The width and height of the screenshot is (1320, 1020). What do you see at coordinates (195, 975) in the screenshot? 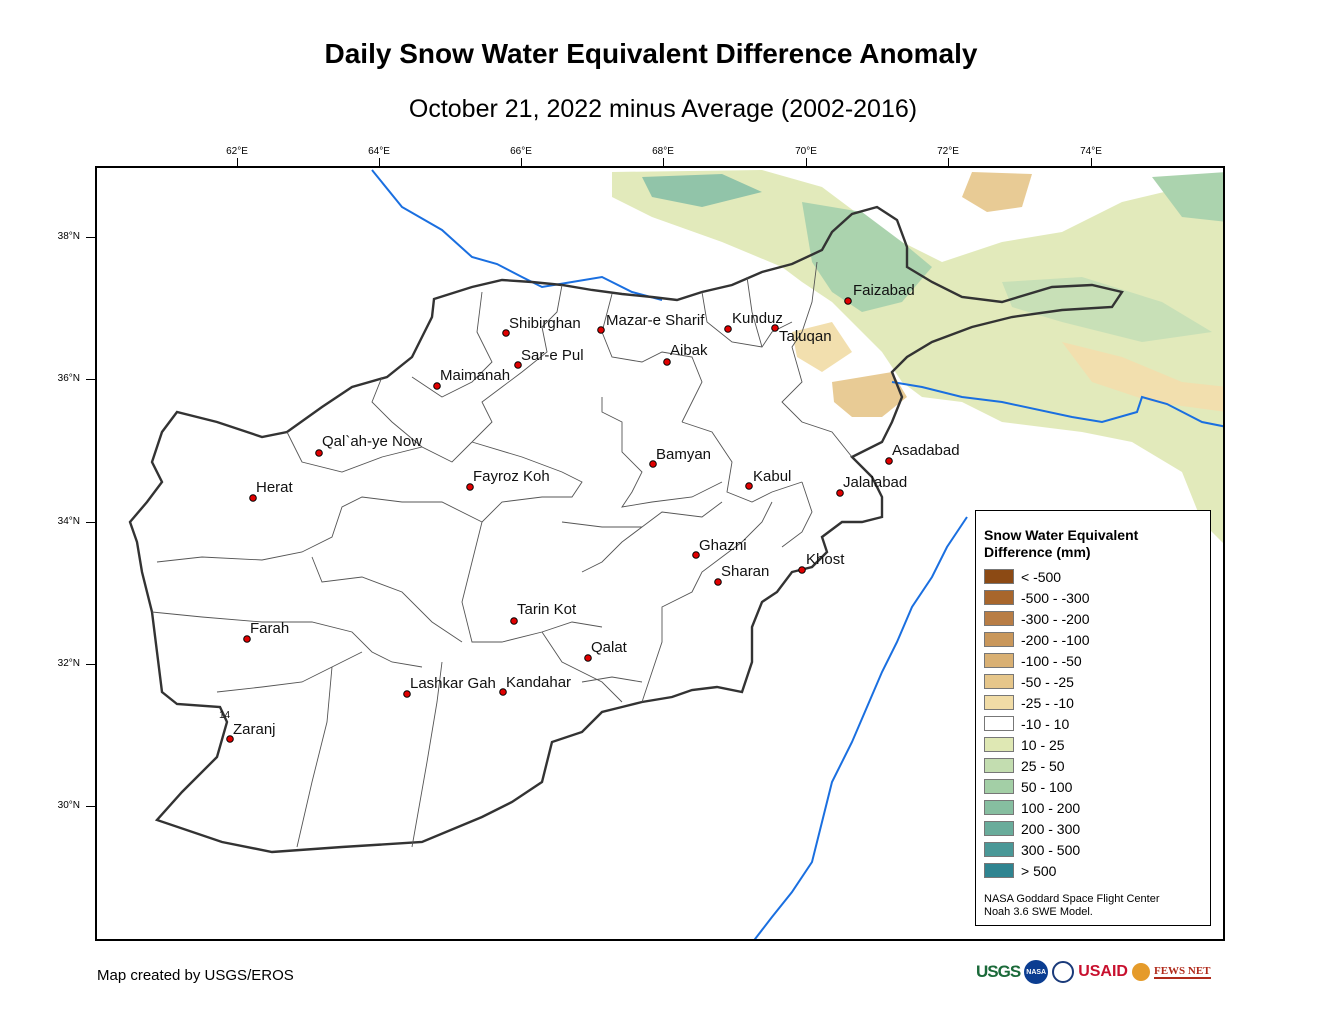
I see `map-credit: Map created by USGS/EROS` at bounding box center [195, 975].